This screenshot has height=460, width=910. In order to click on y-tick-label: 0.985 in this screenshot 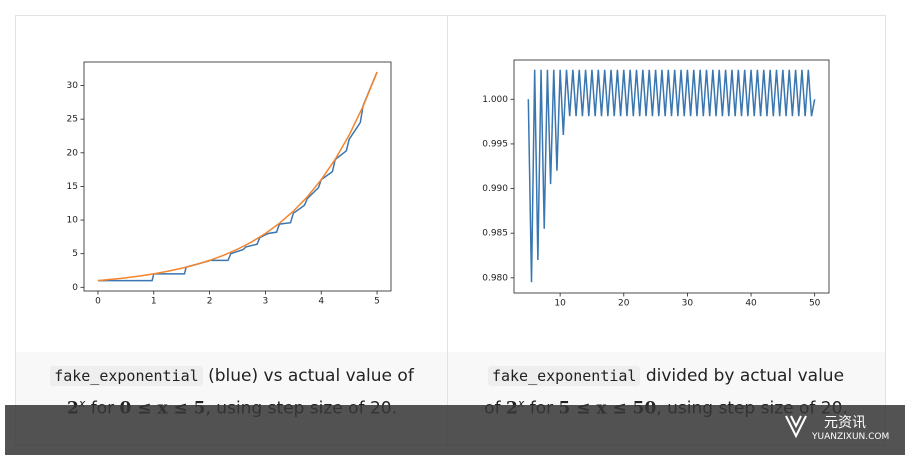, I will do `click(495, 234)`.